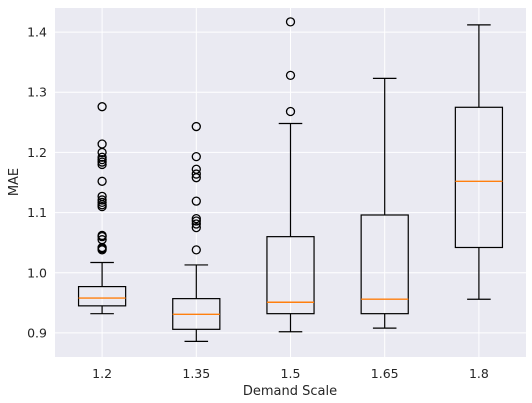 This screenshot has width=532, height=403. Describe the element at coordinates (384, 203) in the screenshot. I see `box-1.65` at that location.